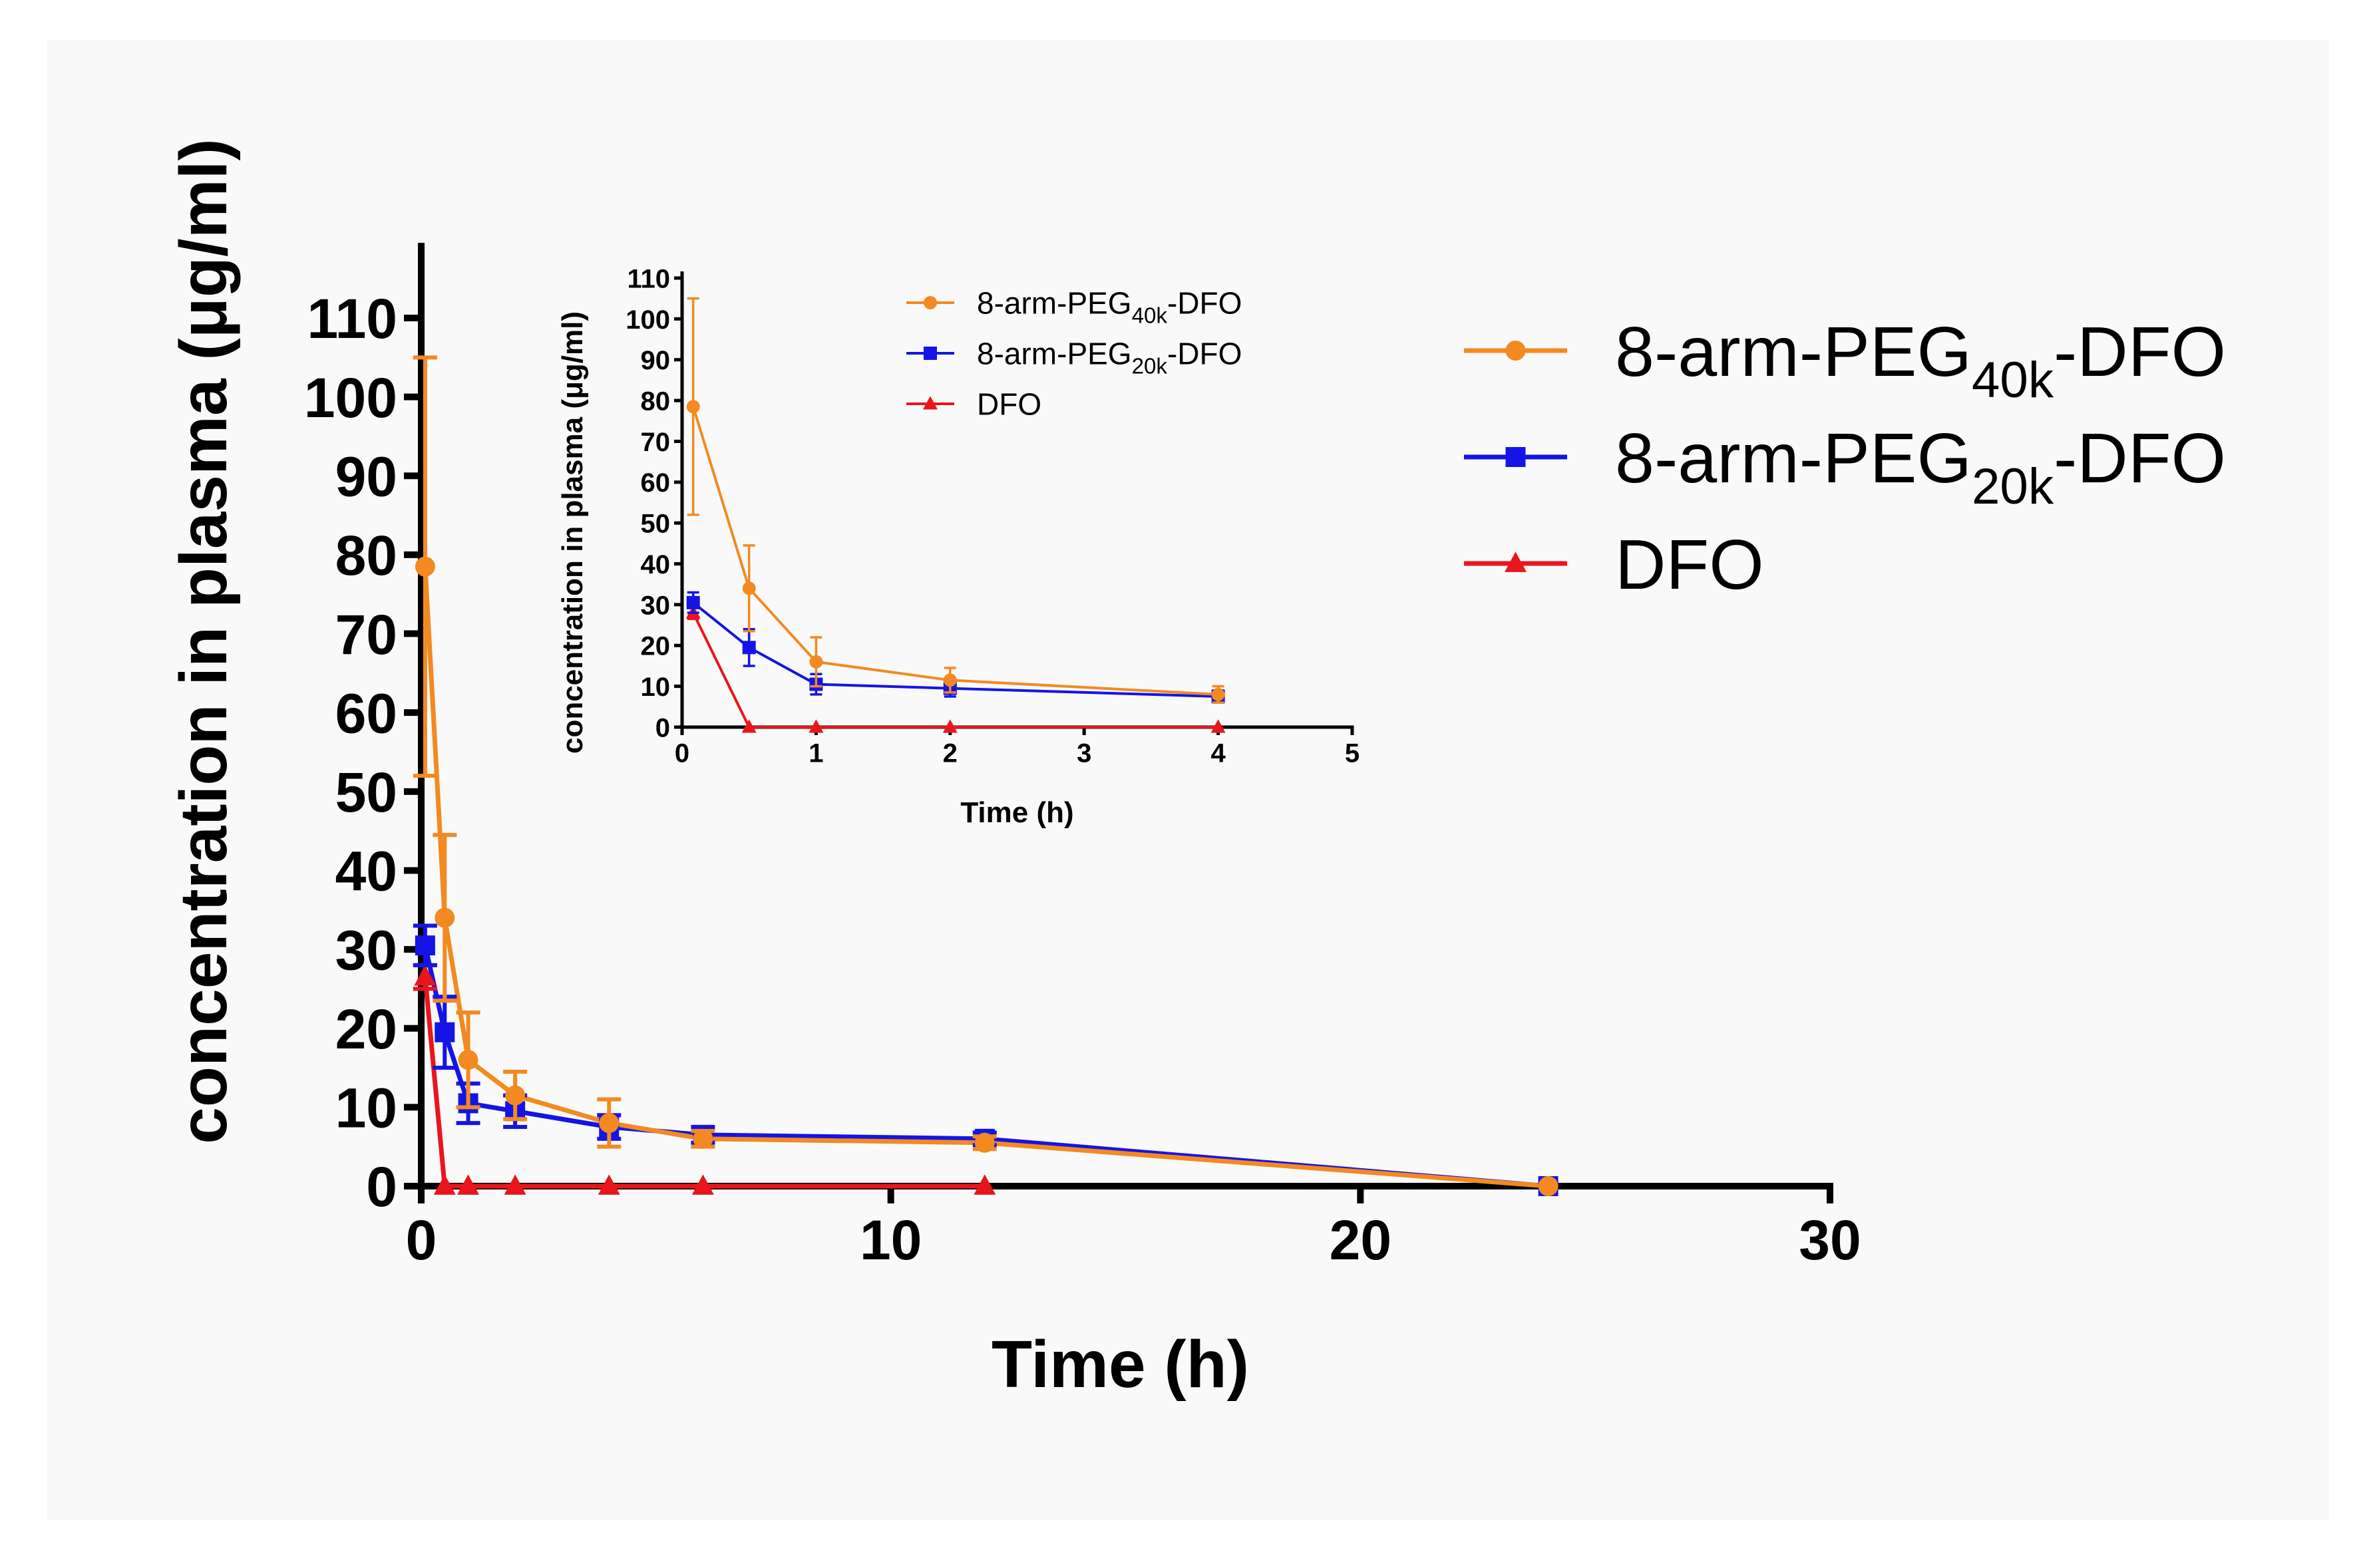 The width and height of the screenshot is (2367, 1568). What do you see at coordinates (1084, 753) in the screenshot?
I see `x-tick-label: 3` at bounding box center [1084, 753].